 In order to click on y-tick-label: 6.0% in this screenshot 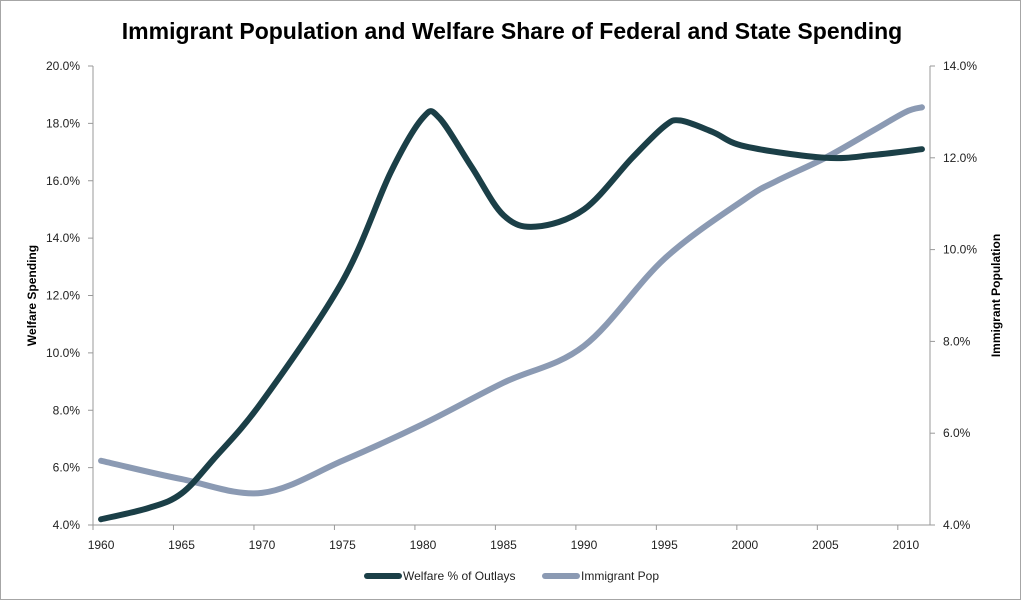, I will do `click(67, 468)`.